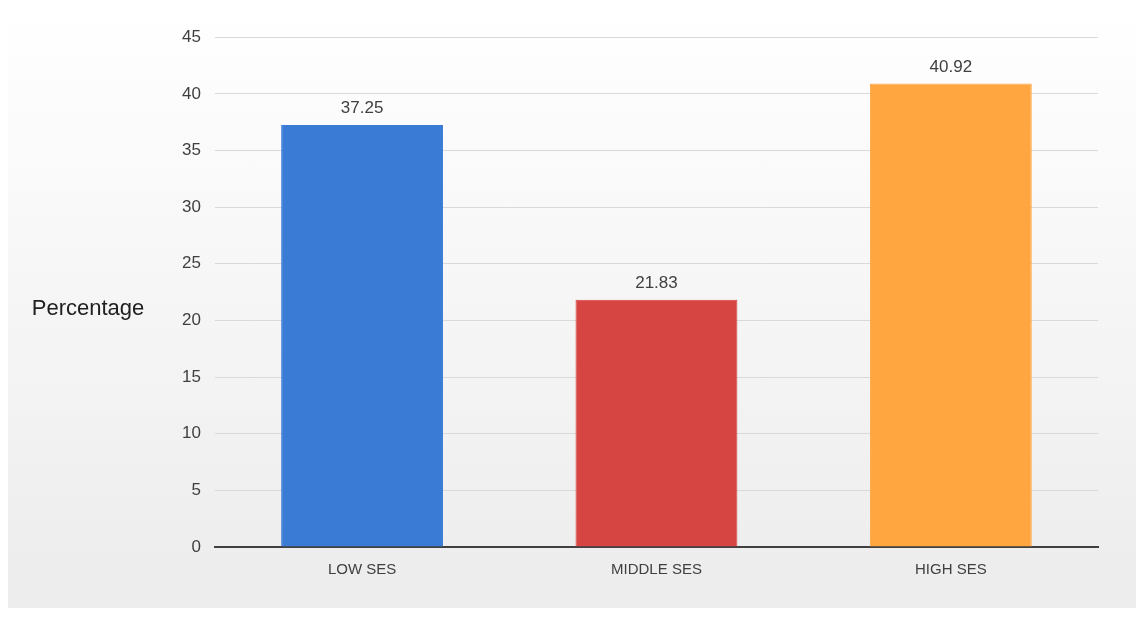 The height and width of the screenshot is (633, 1144). Describe the element at coordinates (656, 569) in the screenshot. I see `x-tick-label: MIDDLE SES` at that location.